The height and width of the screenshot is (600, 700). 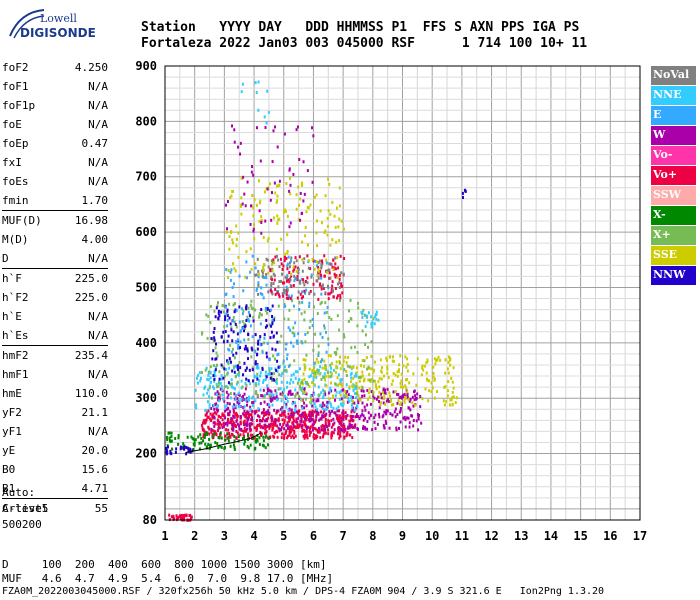 What do you see at coordinates (253, 536) in the screenshot?
I see `x-tick-label: 4` at bounding box center [253, 536].